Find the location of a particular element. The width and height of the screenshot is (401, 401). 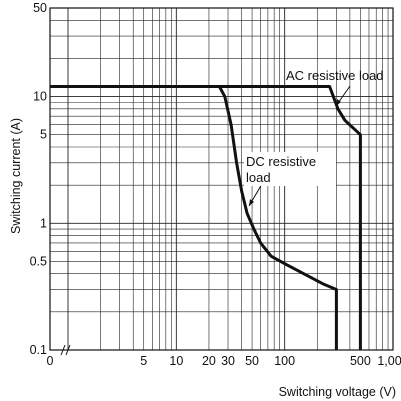

annotation-pointers is located at coordinates (299, 146).